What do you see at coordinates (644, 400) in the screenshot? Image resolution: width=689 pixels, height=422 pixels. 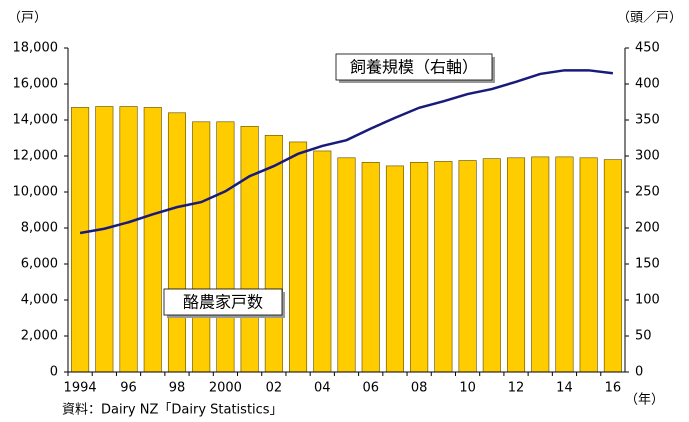 I see `x-axis-label: （年）` at bounding box center [644, 400].